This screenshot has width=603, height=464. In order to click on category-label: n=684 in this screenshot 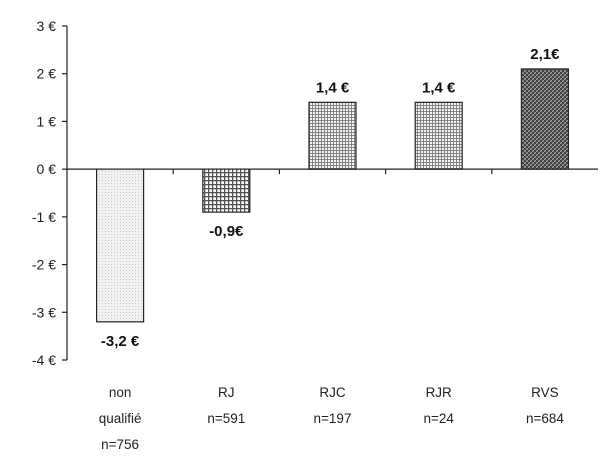, I will do `click(545, 418)`.